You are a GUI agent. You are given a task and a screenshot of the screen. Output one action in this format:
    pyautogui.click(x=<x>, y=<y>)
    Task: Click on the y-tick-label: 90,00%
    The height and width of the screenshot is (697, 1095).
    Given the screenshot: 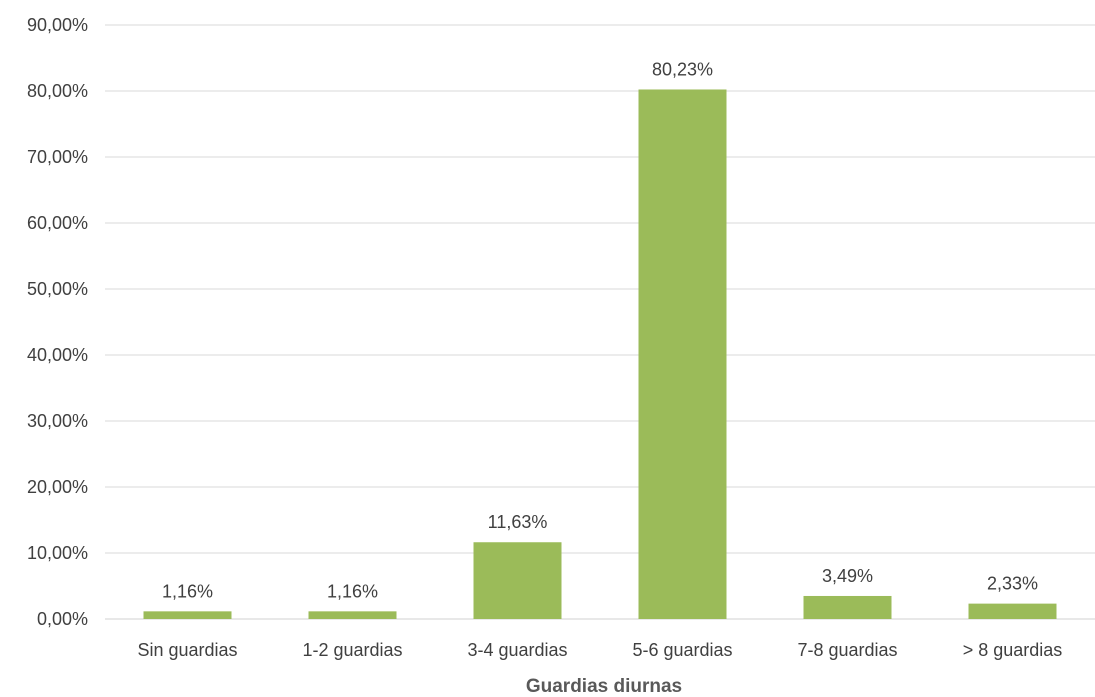 What is the action you would take?
    pyautogui.click(x=57, y=25)
    